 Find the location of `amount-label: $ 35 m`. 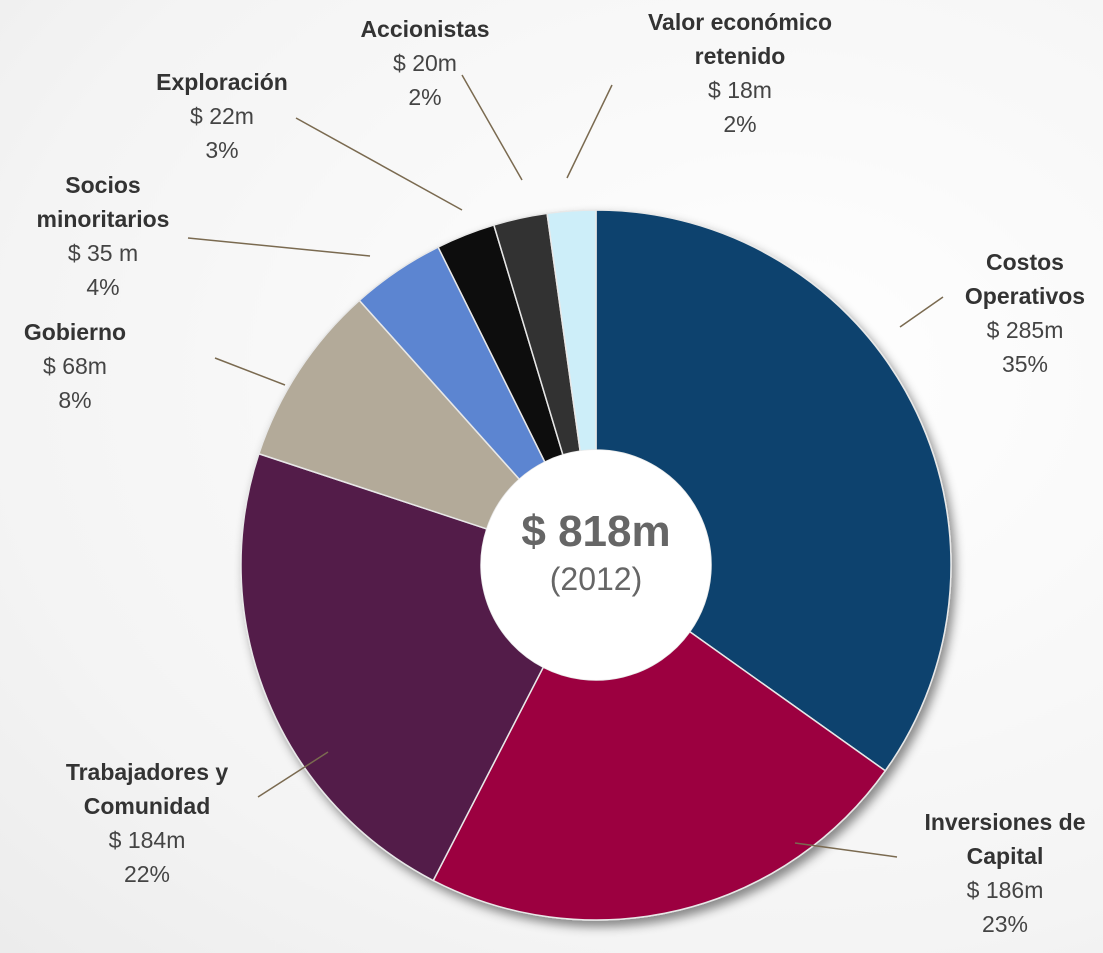

amount-label: $ 35 m is located at coordinates (103, 253).